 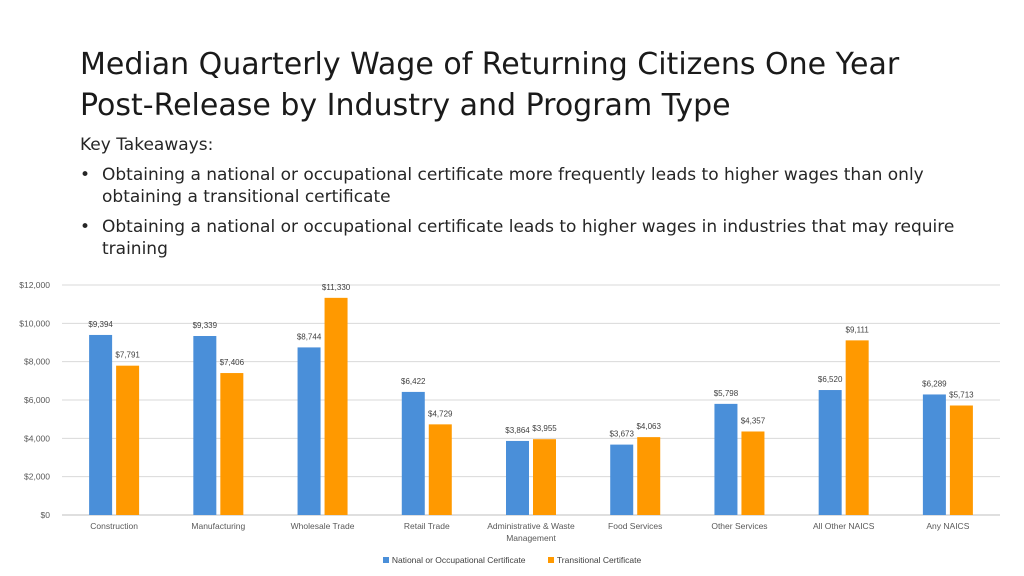 What do you see at coordinates (127, 355) in the screenshot?
I see `data-label: $7,791` at bounding box center [127, 355].